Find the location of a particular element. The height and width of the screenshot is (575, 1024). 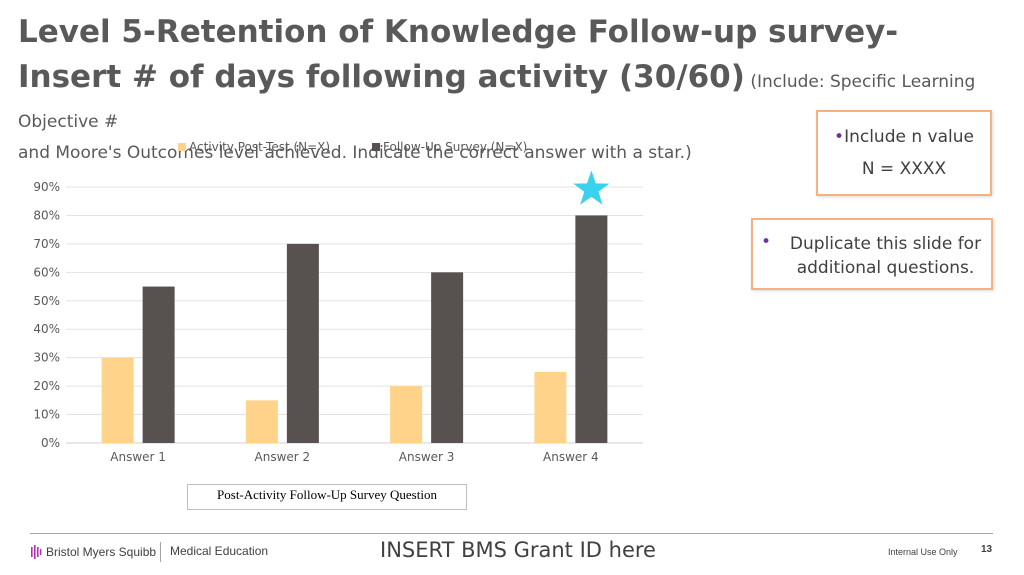

y-tick-label: 50% is located at coordinates (46, 301).